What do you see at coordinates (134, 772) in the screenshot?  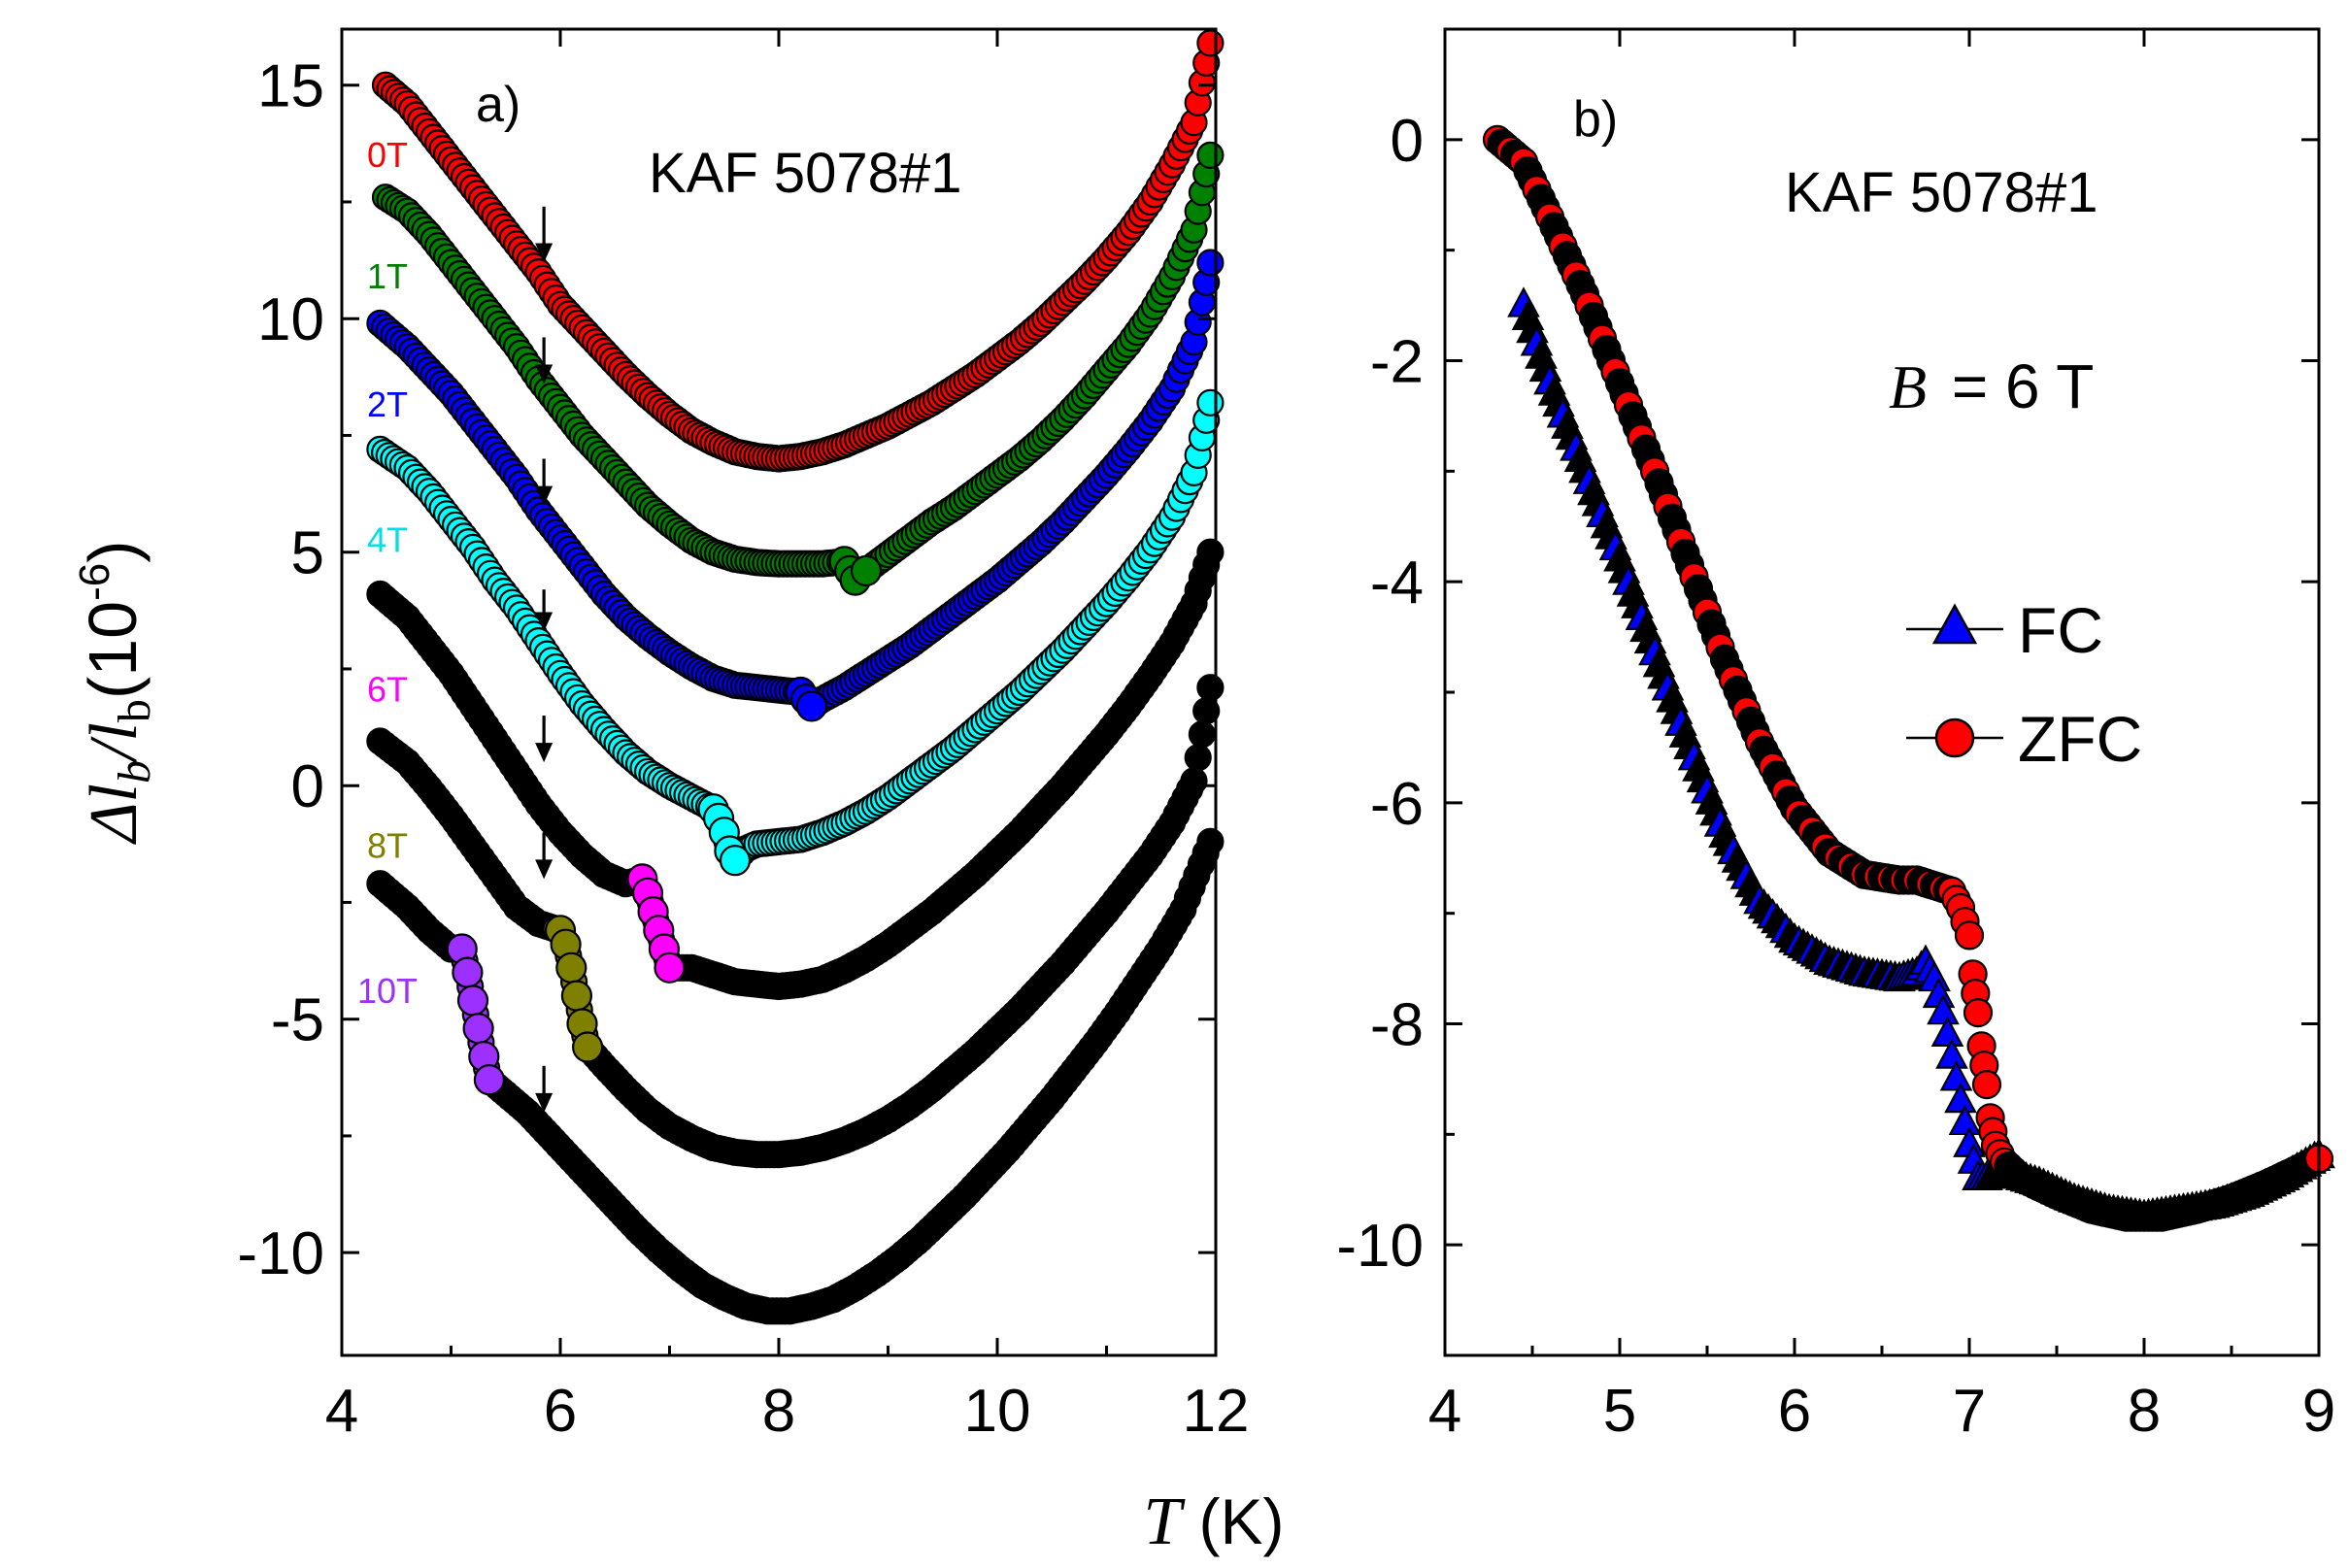 I see `y-axis-title-sub1: b` at bounding box center [134, 772].